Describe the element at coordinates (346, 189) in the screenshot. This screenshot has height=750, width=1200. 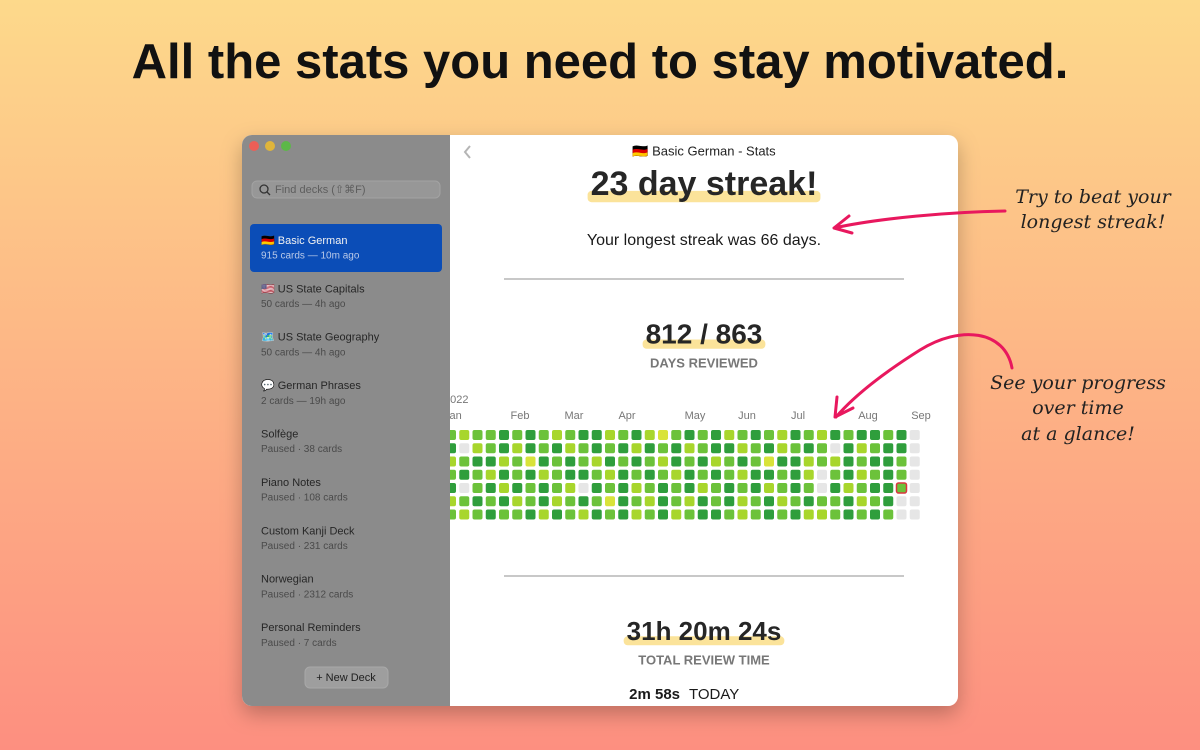
I see `search-field` at that location.